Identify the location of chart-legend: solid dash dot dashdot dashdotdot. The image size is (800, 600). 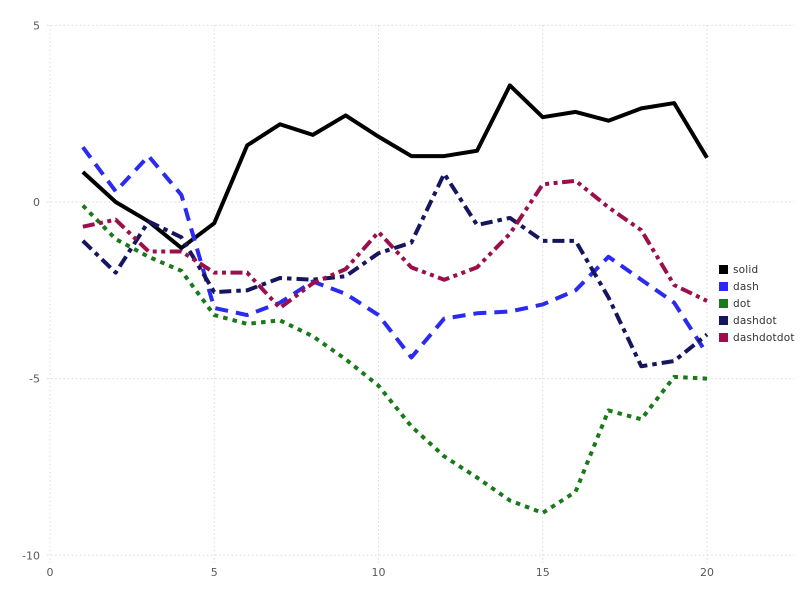
(757, 303).